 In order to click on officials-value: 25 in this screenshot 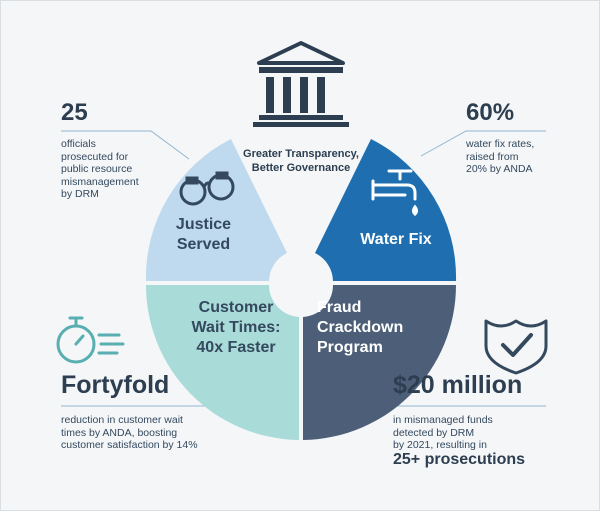, I will do `click(74, 112)`.